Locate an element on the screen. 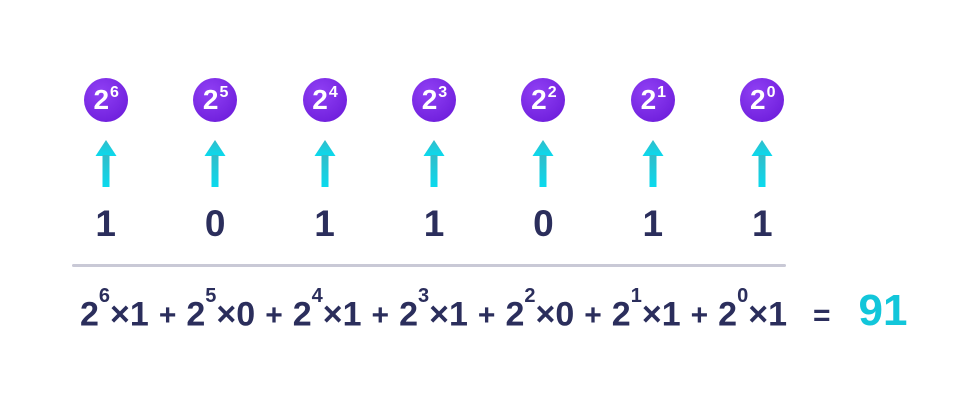 The height and width of the screenshot is (412, 978). arrows-row is located at coordinates (434, 165).